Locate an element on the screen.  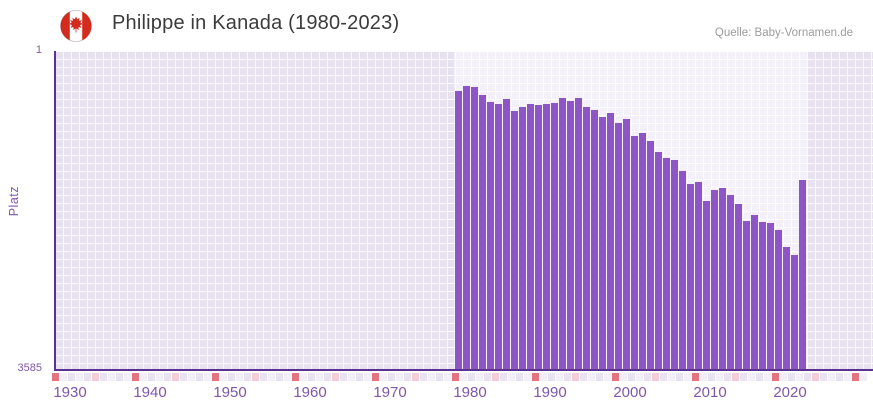
bar-2001 is located at coordinates (626, 244).